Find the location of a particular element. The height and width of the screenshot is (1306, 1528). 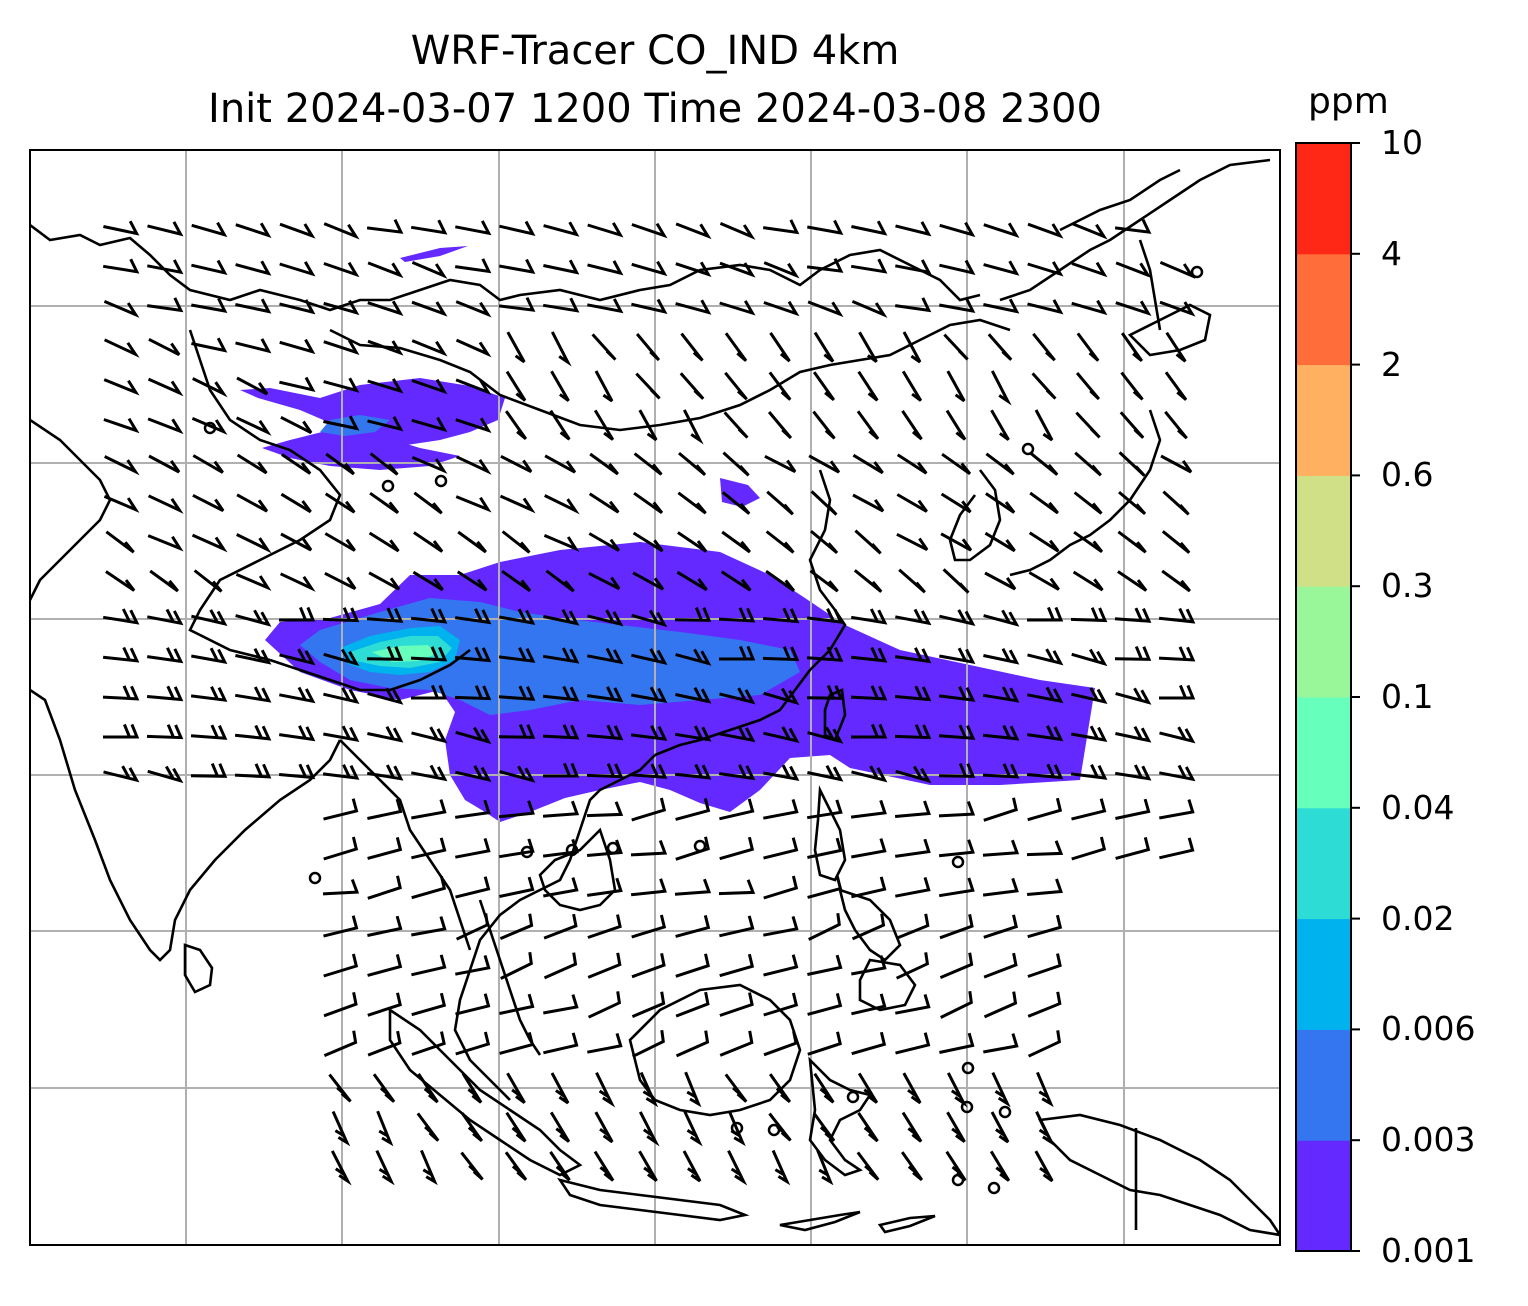

japan-hokkaido is located at coordinates (1169, 330).